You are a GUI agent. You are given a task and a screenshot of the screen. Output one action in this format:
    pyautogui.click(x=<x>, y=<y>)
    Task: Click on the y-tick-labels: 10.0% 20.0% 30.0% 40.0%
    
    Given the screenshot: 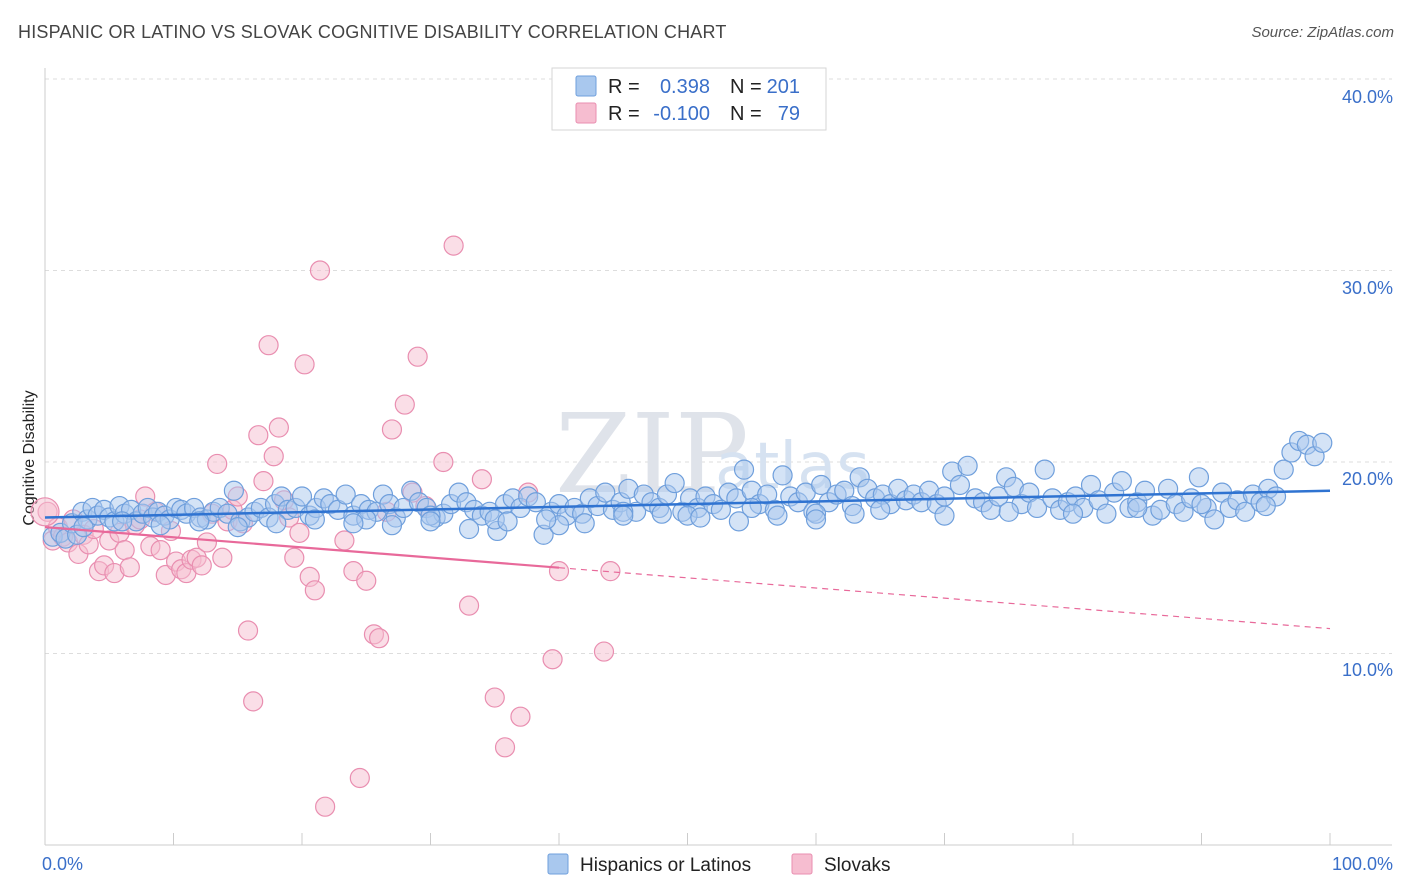 What is the action you would take?
    pyautogui.click(x=1367, y=383)
    